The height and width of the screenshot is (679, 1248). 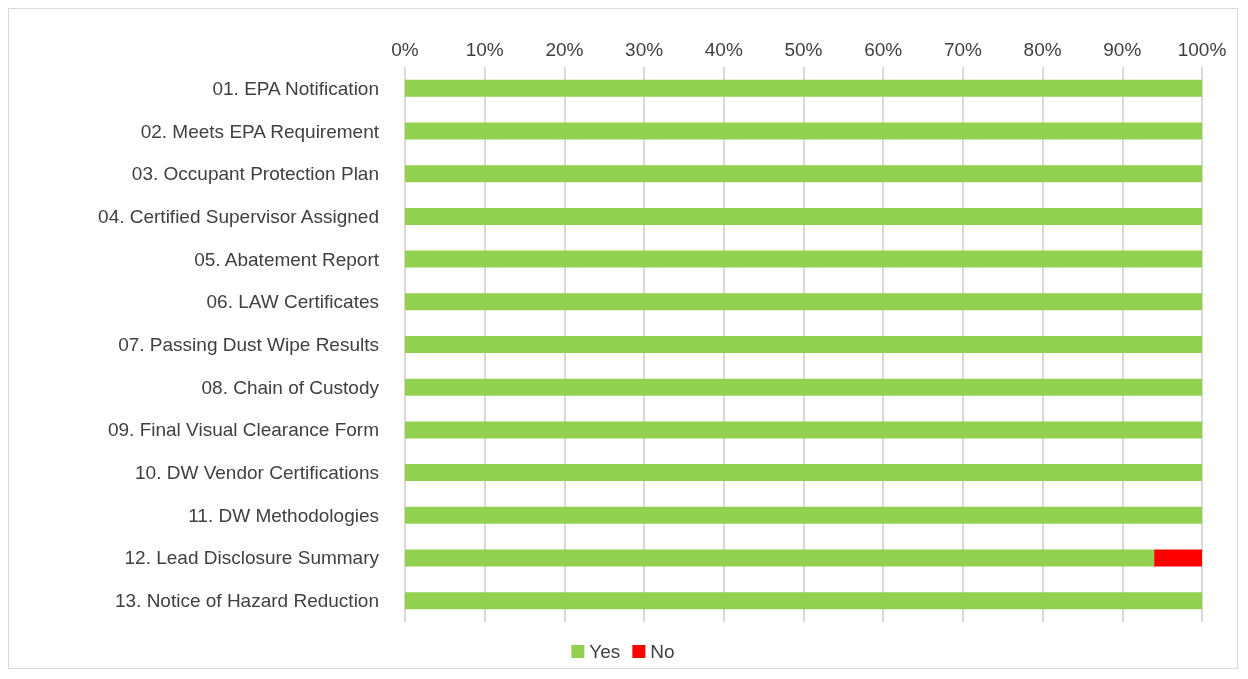 I want to click on y-tick-label: 07. Passing Dust Wipe Results, so click(x=248, y=344).